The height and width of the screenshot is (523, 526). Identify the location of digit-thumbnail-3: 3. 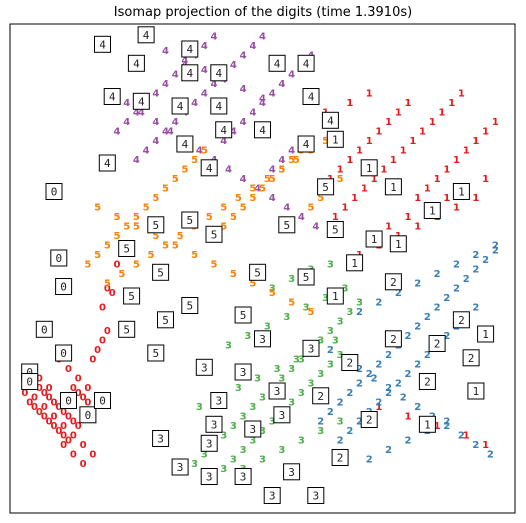
(272, 496).